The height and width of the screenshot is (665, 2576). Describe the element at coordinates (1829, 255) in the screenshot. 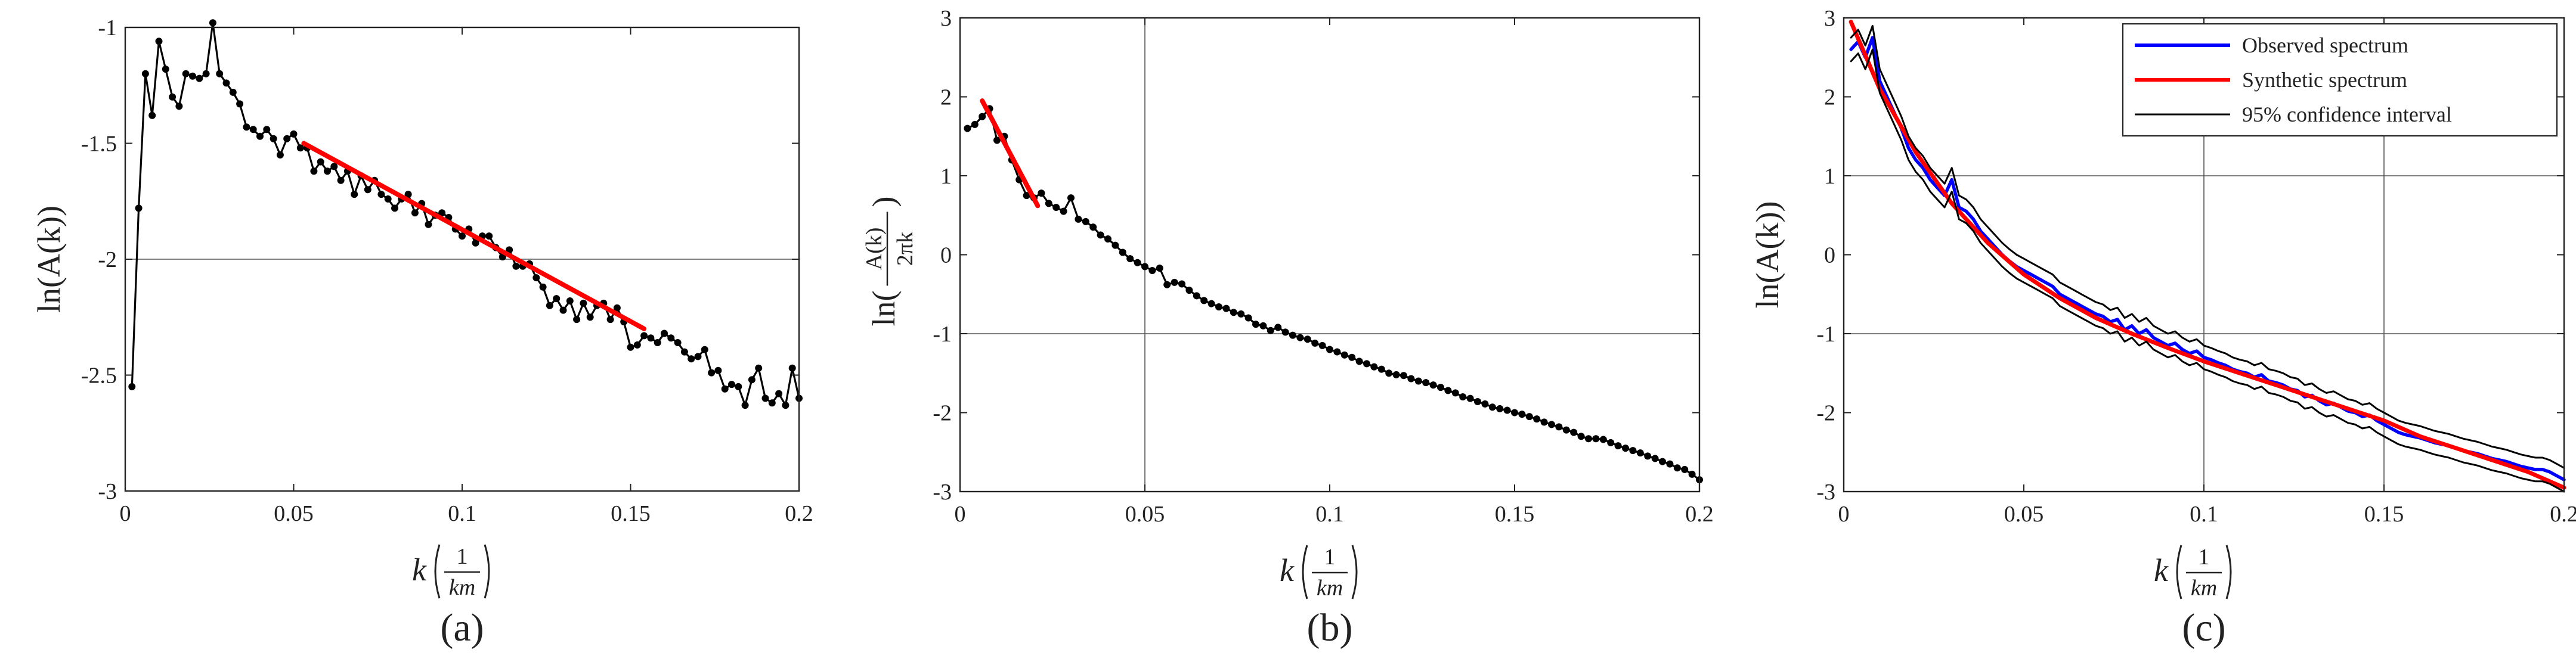

I see `y-tick-label: 0` at that location.